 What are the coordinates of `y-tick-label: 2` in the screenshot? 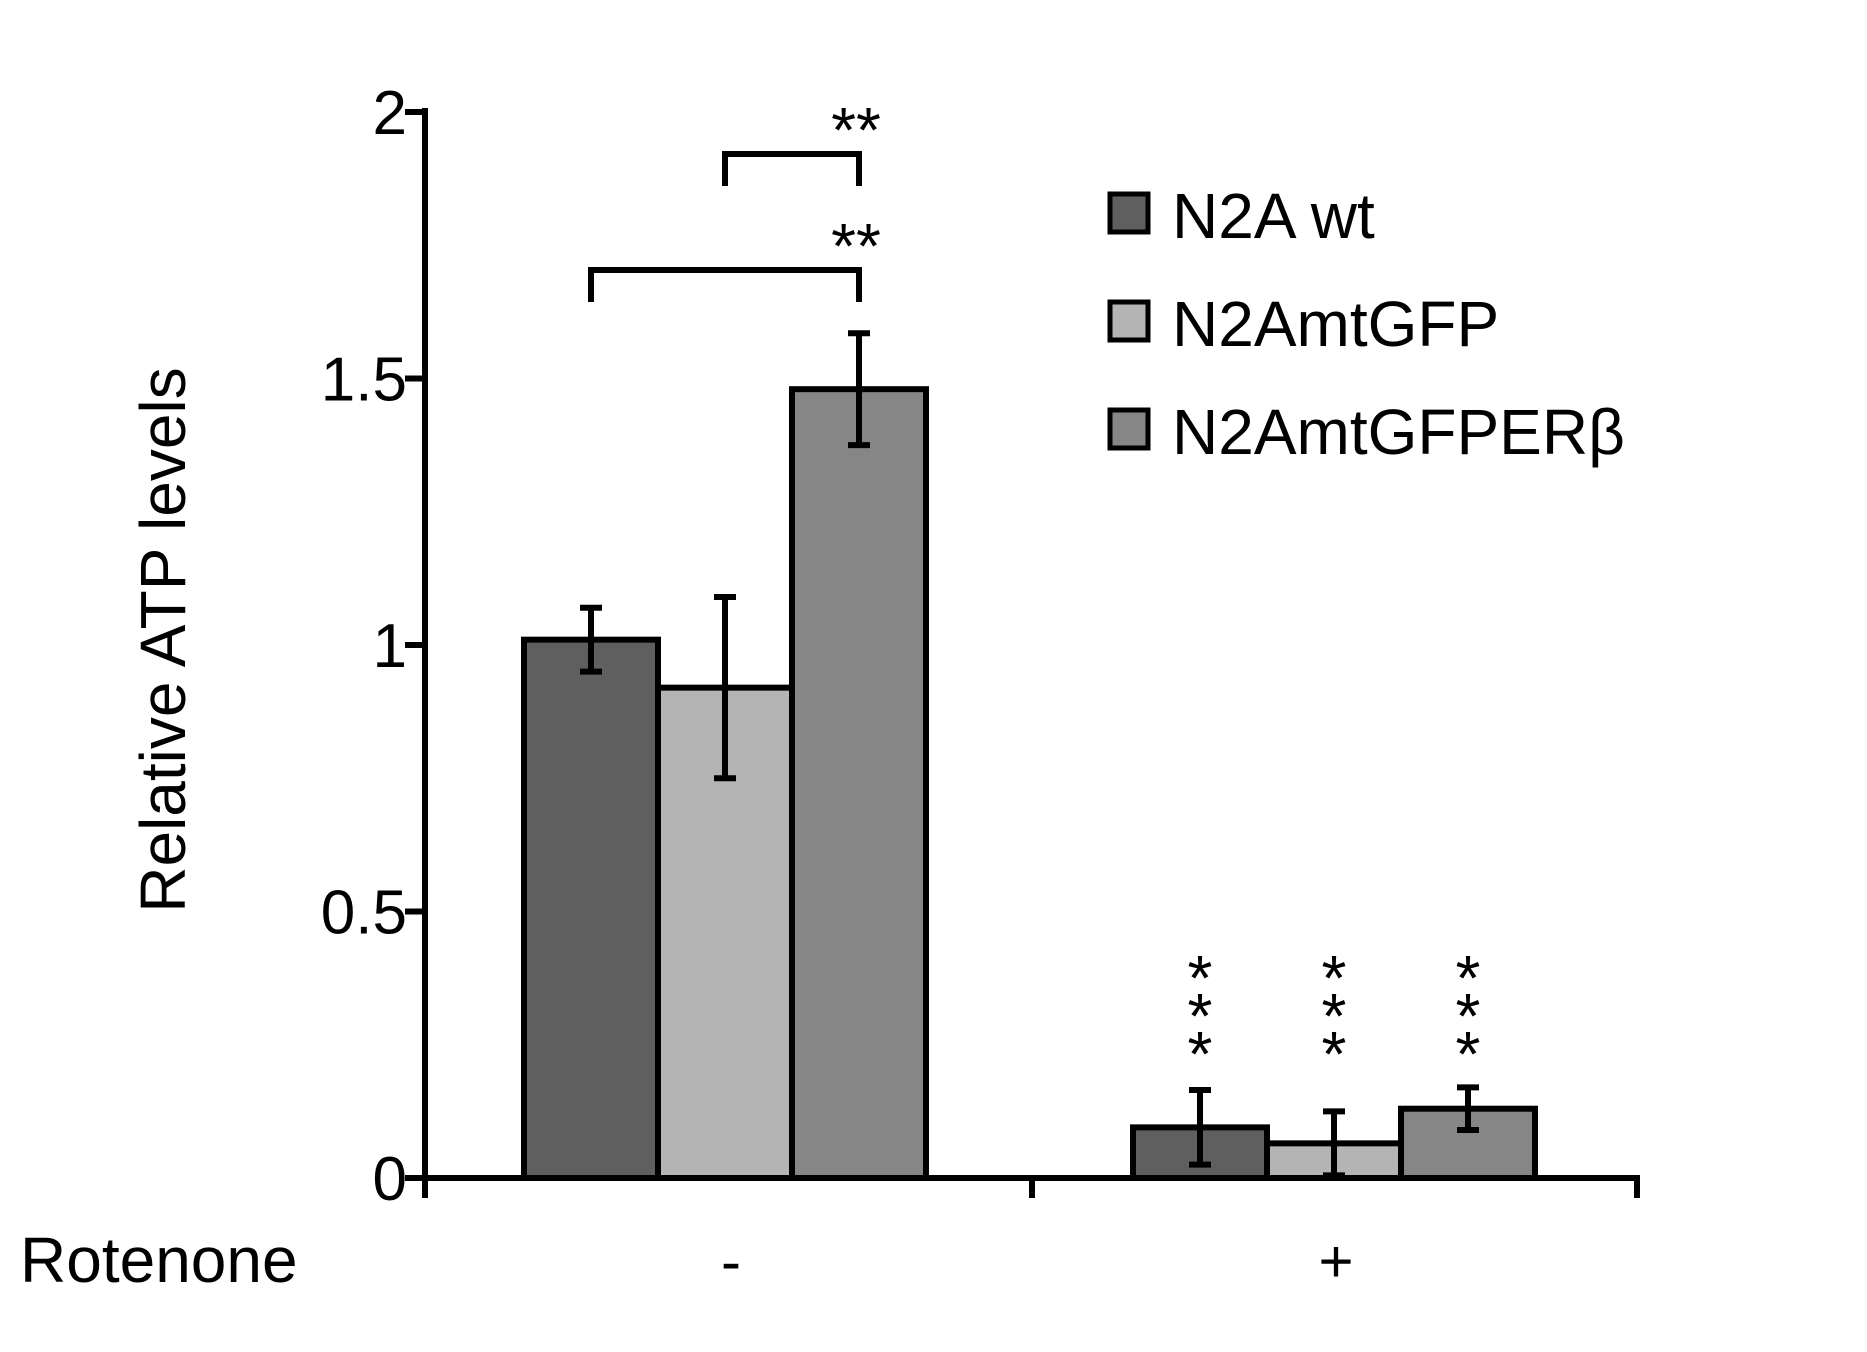 It's located at (390, 113).